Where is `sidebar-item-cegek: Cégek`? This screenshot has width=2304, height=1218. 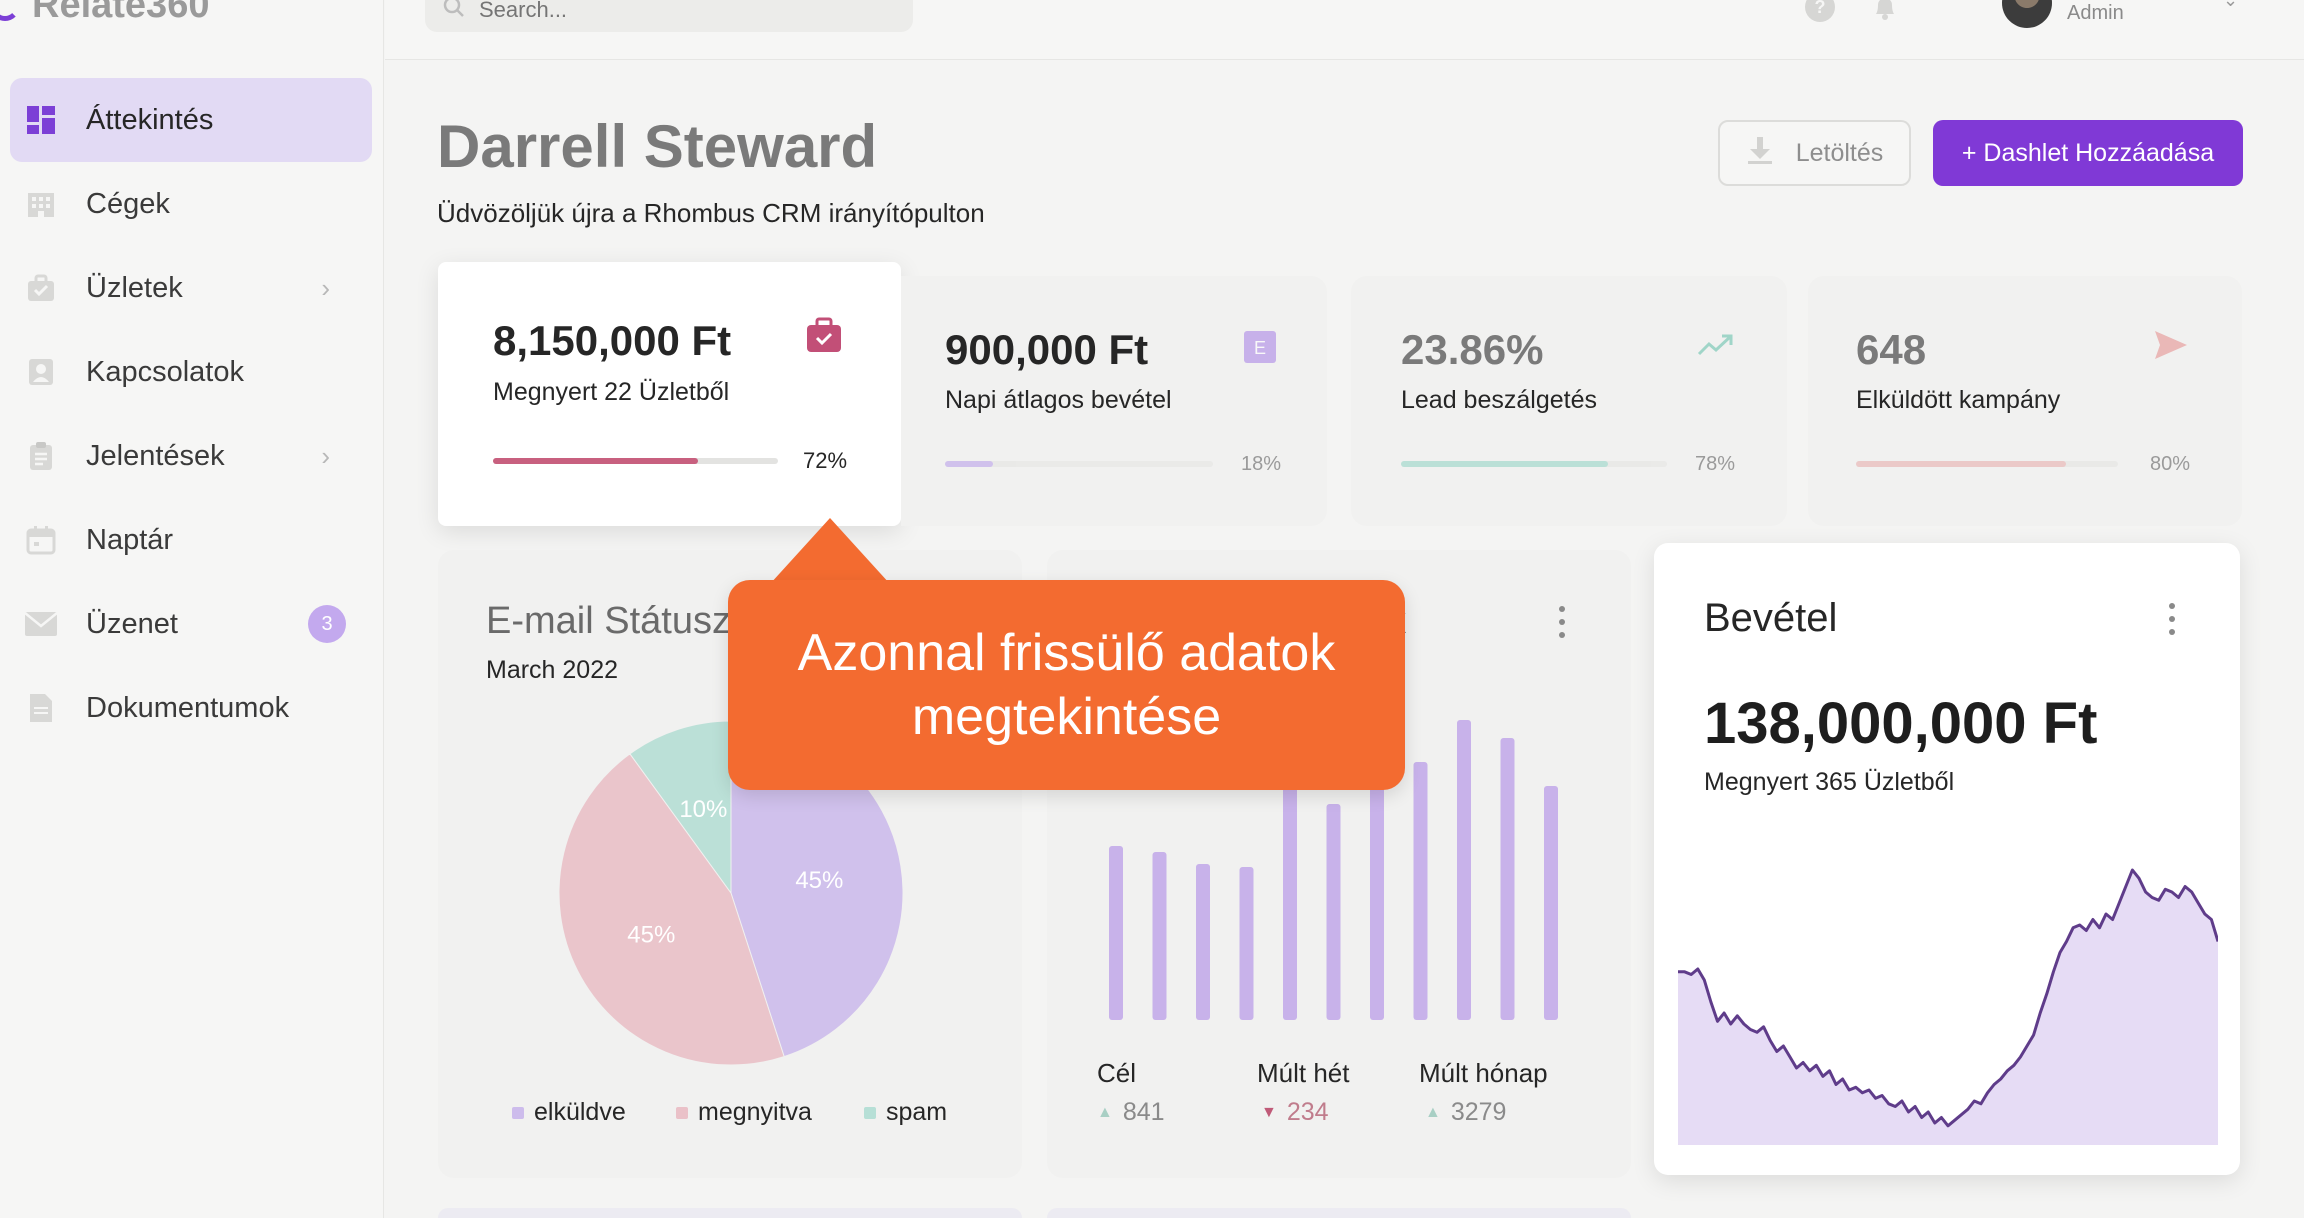
sidebar-item-cegek: Cégek is located at coordinates (191, 204).